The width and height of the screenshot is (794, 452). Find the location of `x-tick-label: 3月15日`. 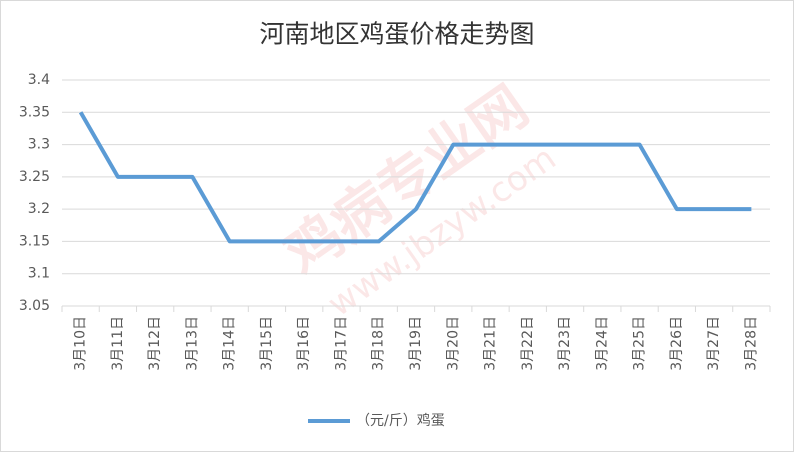

x-tick-label: 3月15日 is located at coordinates (267, 343).